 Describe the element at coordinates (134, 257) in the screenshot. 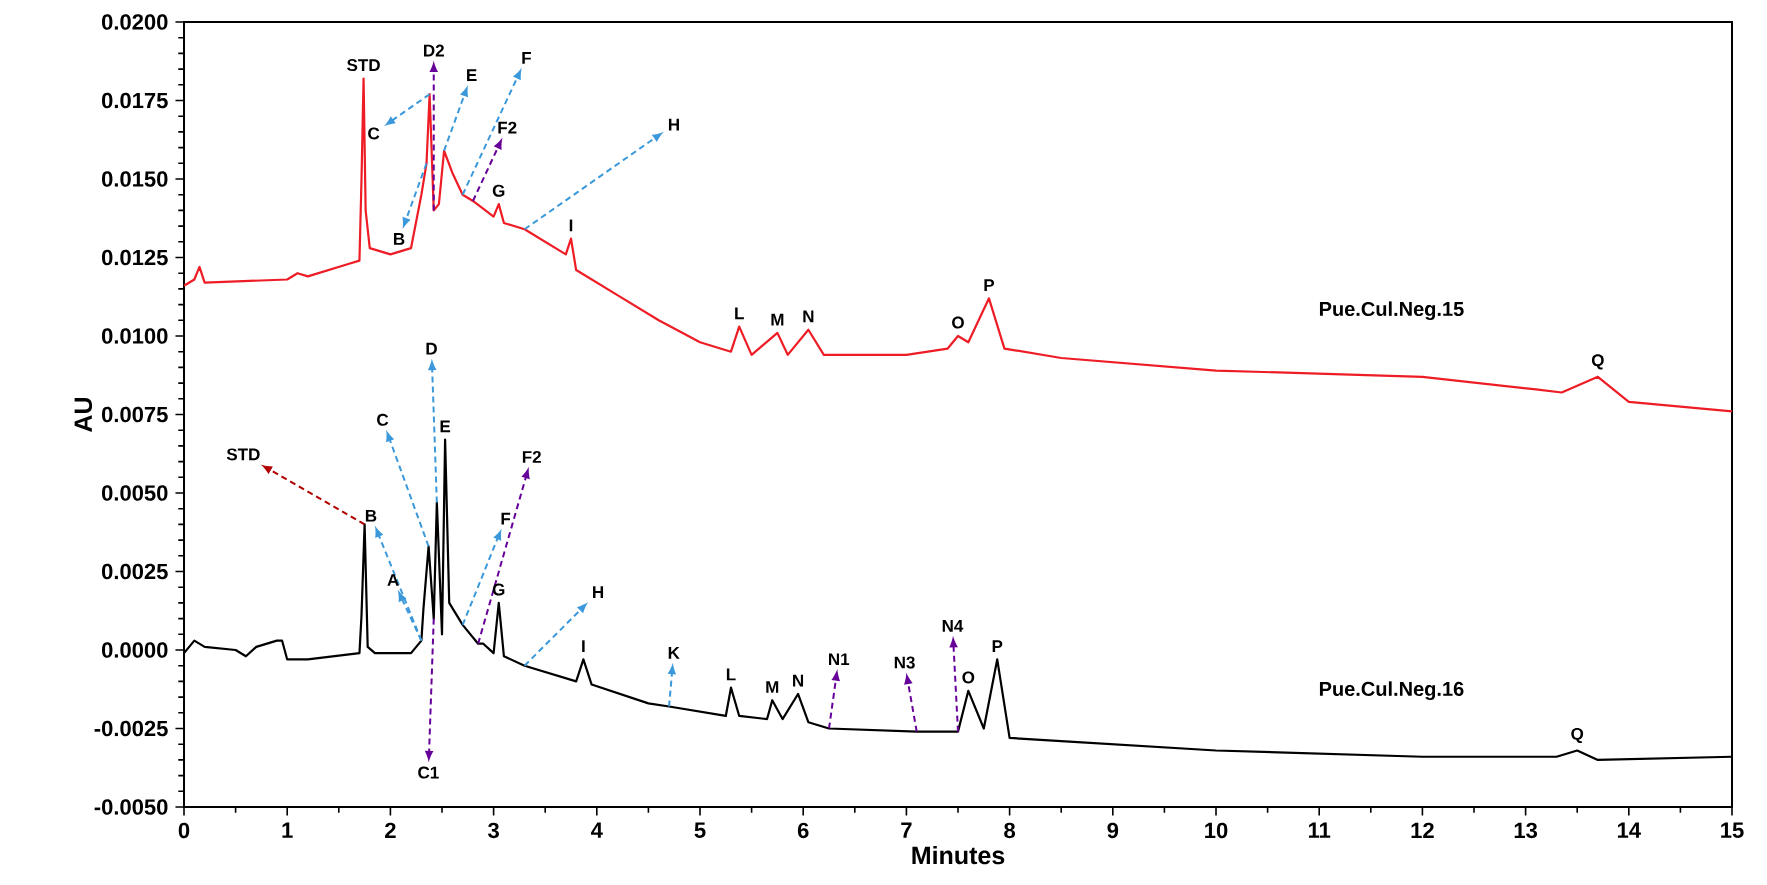

I see `y-tick-label: 0.0125` at that location.